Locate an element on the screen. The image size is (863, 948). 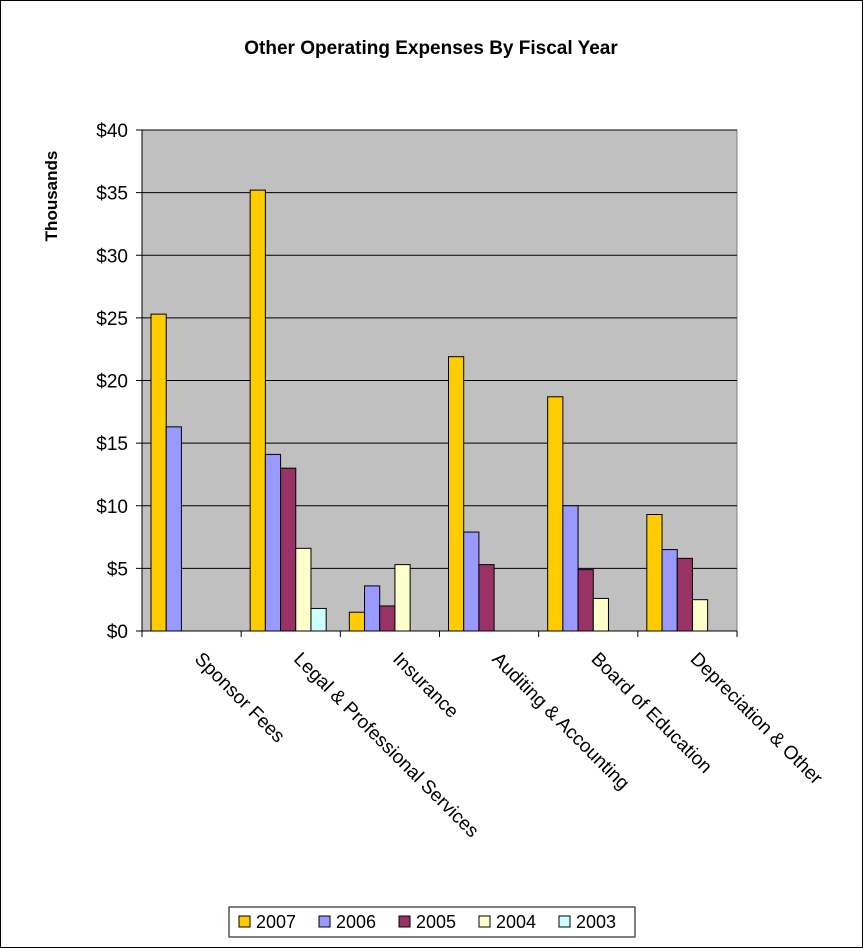
x-tick-label: Insurance is located at coordinates (425, 686).